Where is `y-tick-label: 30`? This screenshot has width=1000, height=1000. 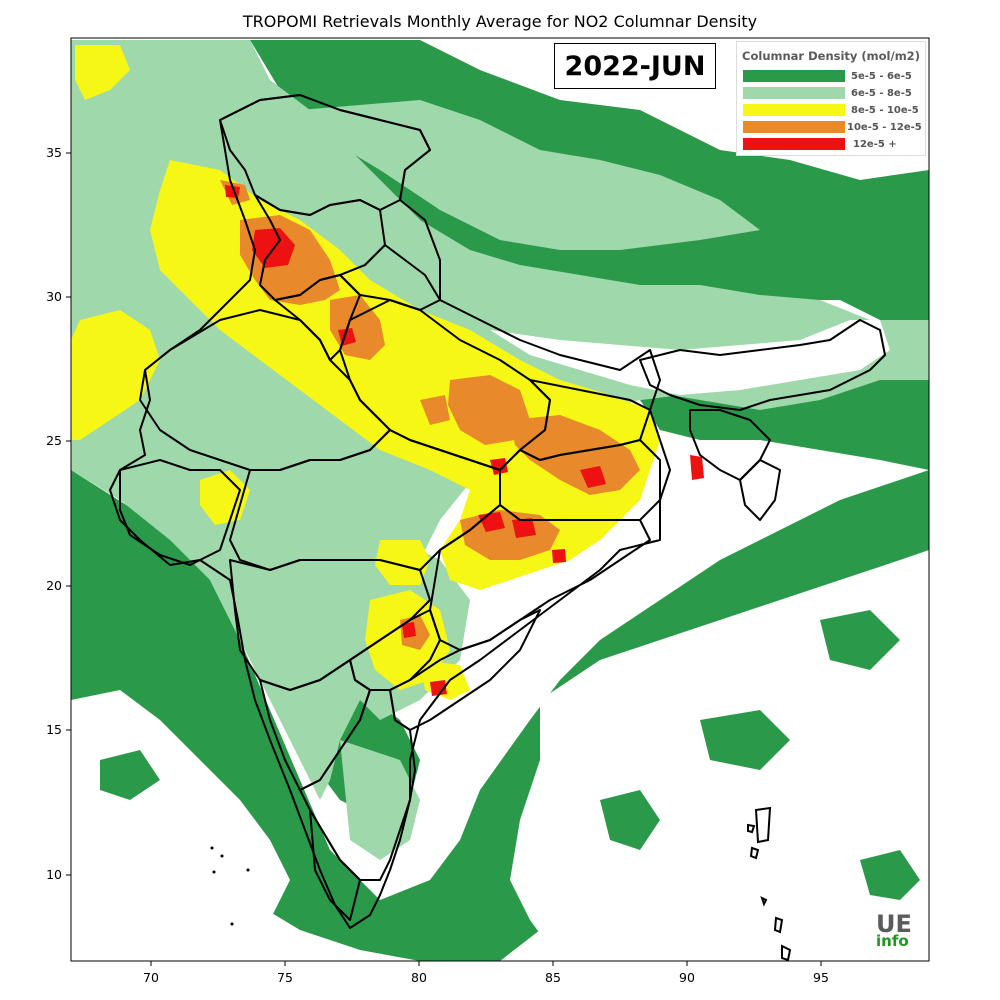 y-tick-label: 30 is located at coordinates (54, 296).